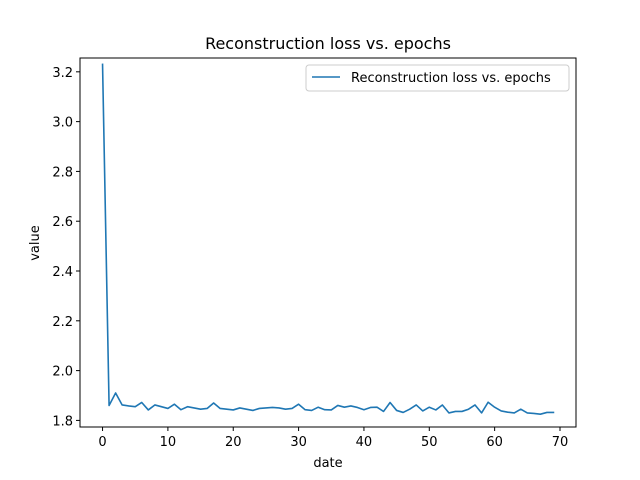  I want to click on x-tick-label: 30, so click(298, 442).